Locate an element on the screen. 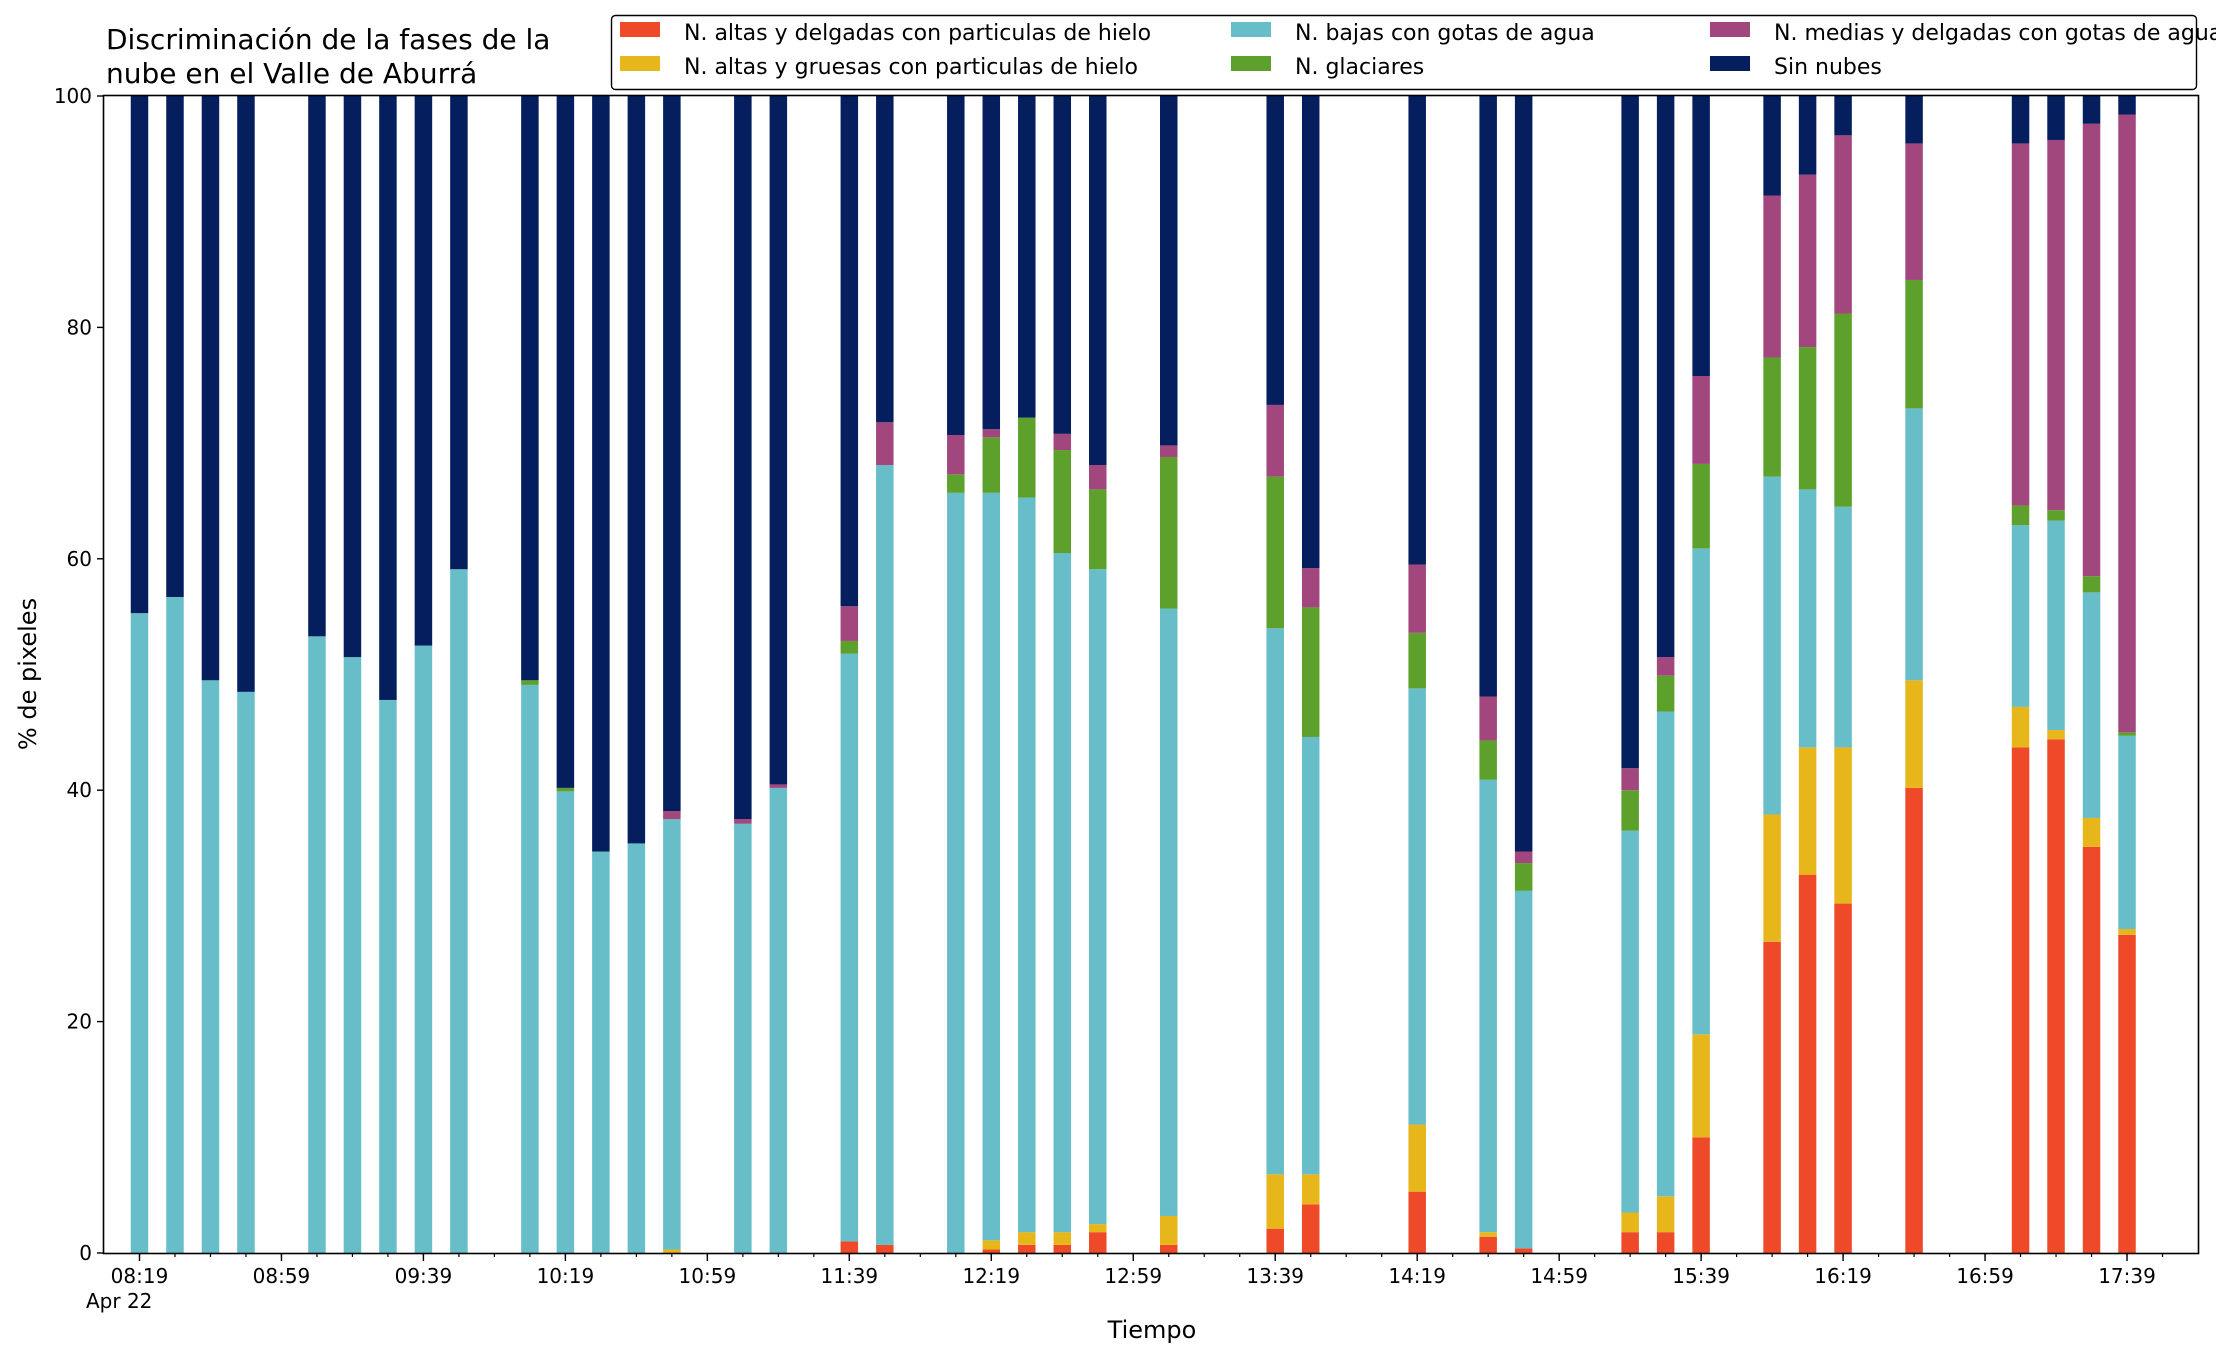 This screenshot has width=2216, height=1355. bar-segment-1239-s4 is located at coordinates (1062, 442).